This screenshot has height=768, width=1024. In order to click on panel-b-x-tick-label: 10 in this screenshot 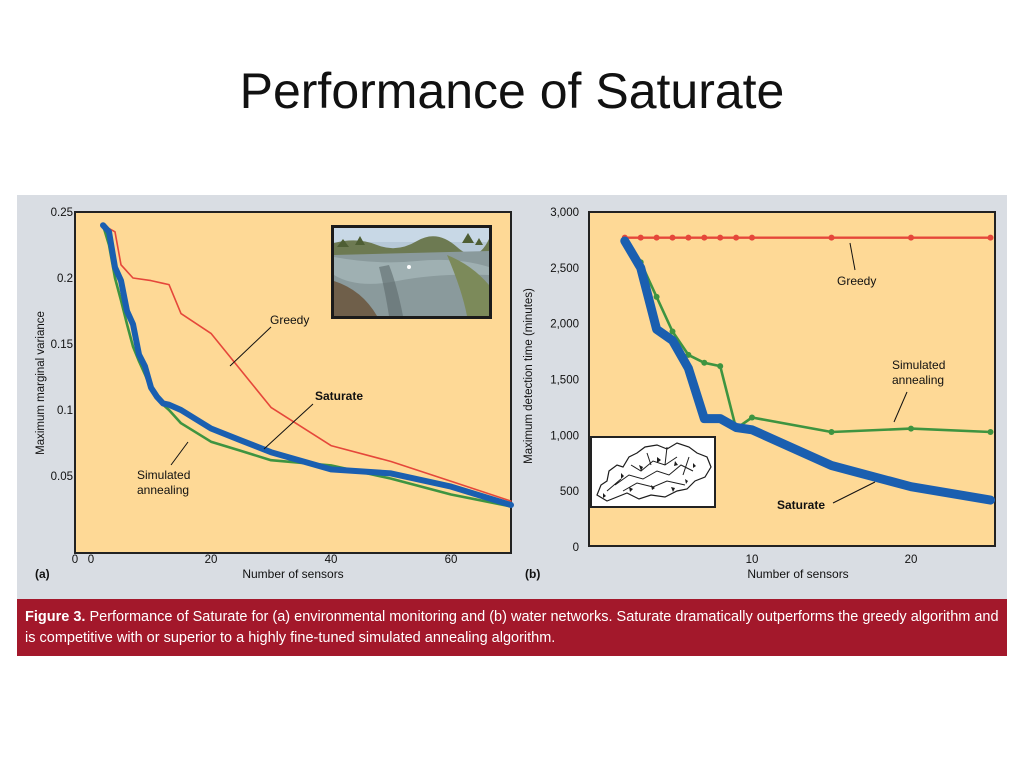, I will do `click(752, 560)`.